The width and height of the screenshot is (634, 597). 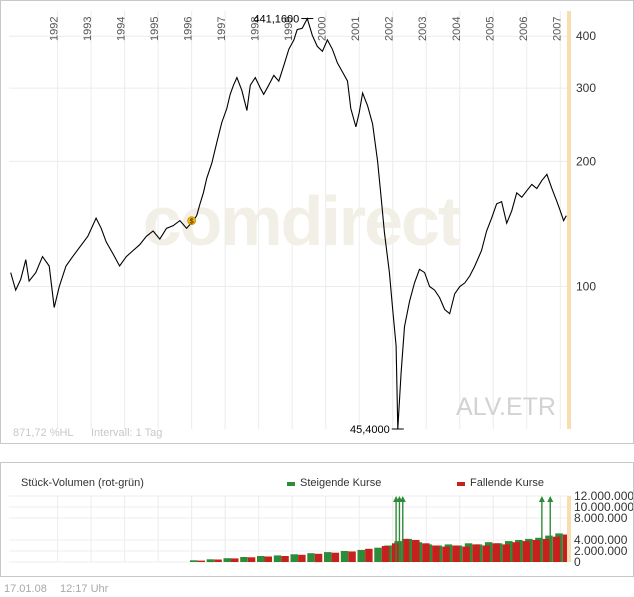 What do you see at coordinates (490, 29) in the screenshot?
I see `year-tick-label: 2005` at bounding box center [490, 29].